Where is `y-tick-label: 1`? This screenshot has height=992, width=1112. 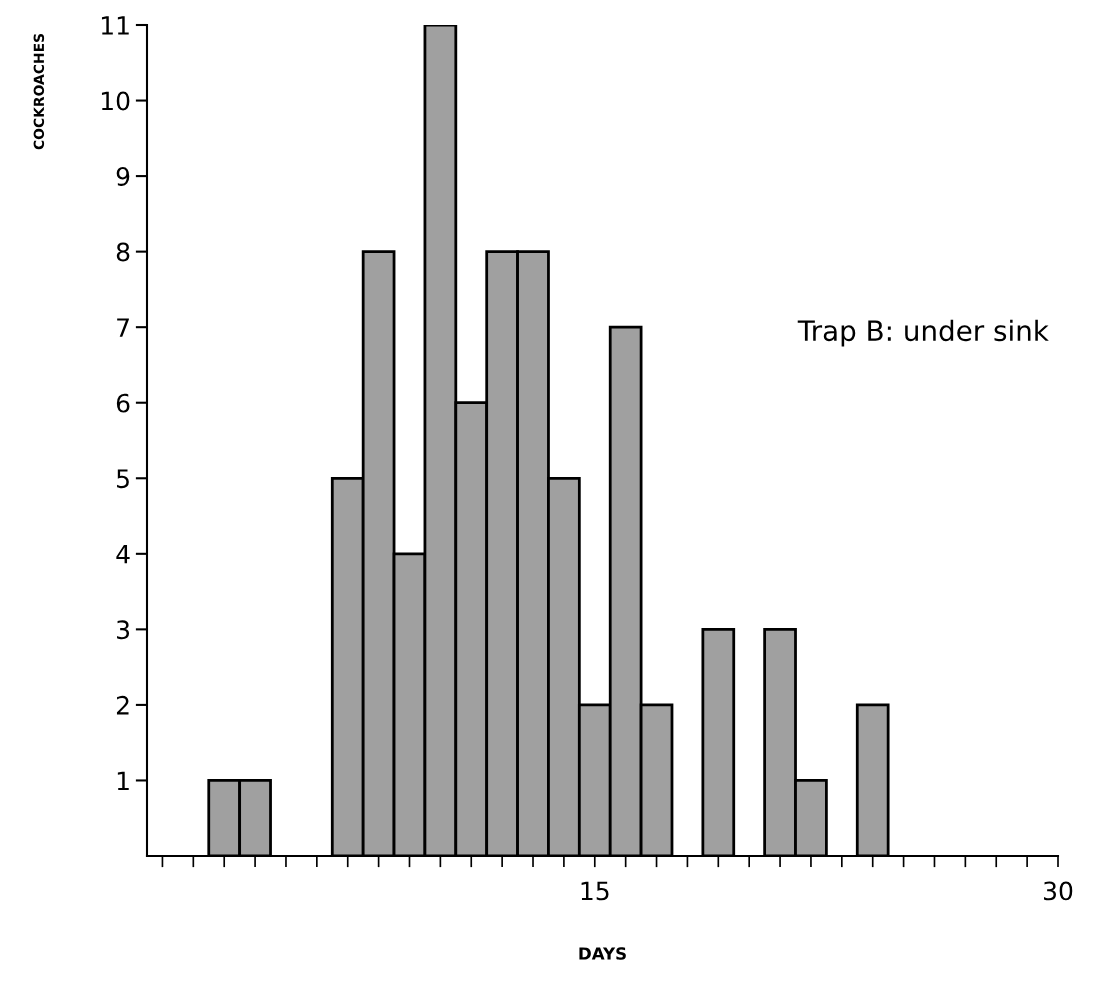
y-tick-label: 1 is located at coordinates (123, 780).